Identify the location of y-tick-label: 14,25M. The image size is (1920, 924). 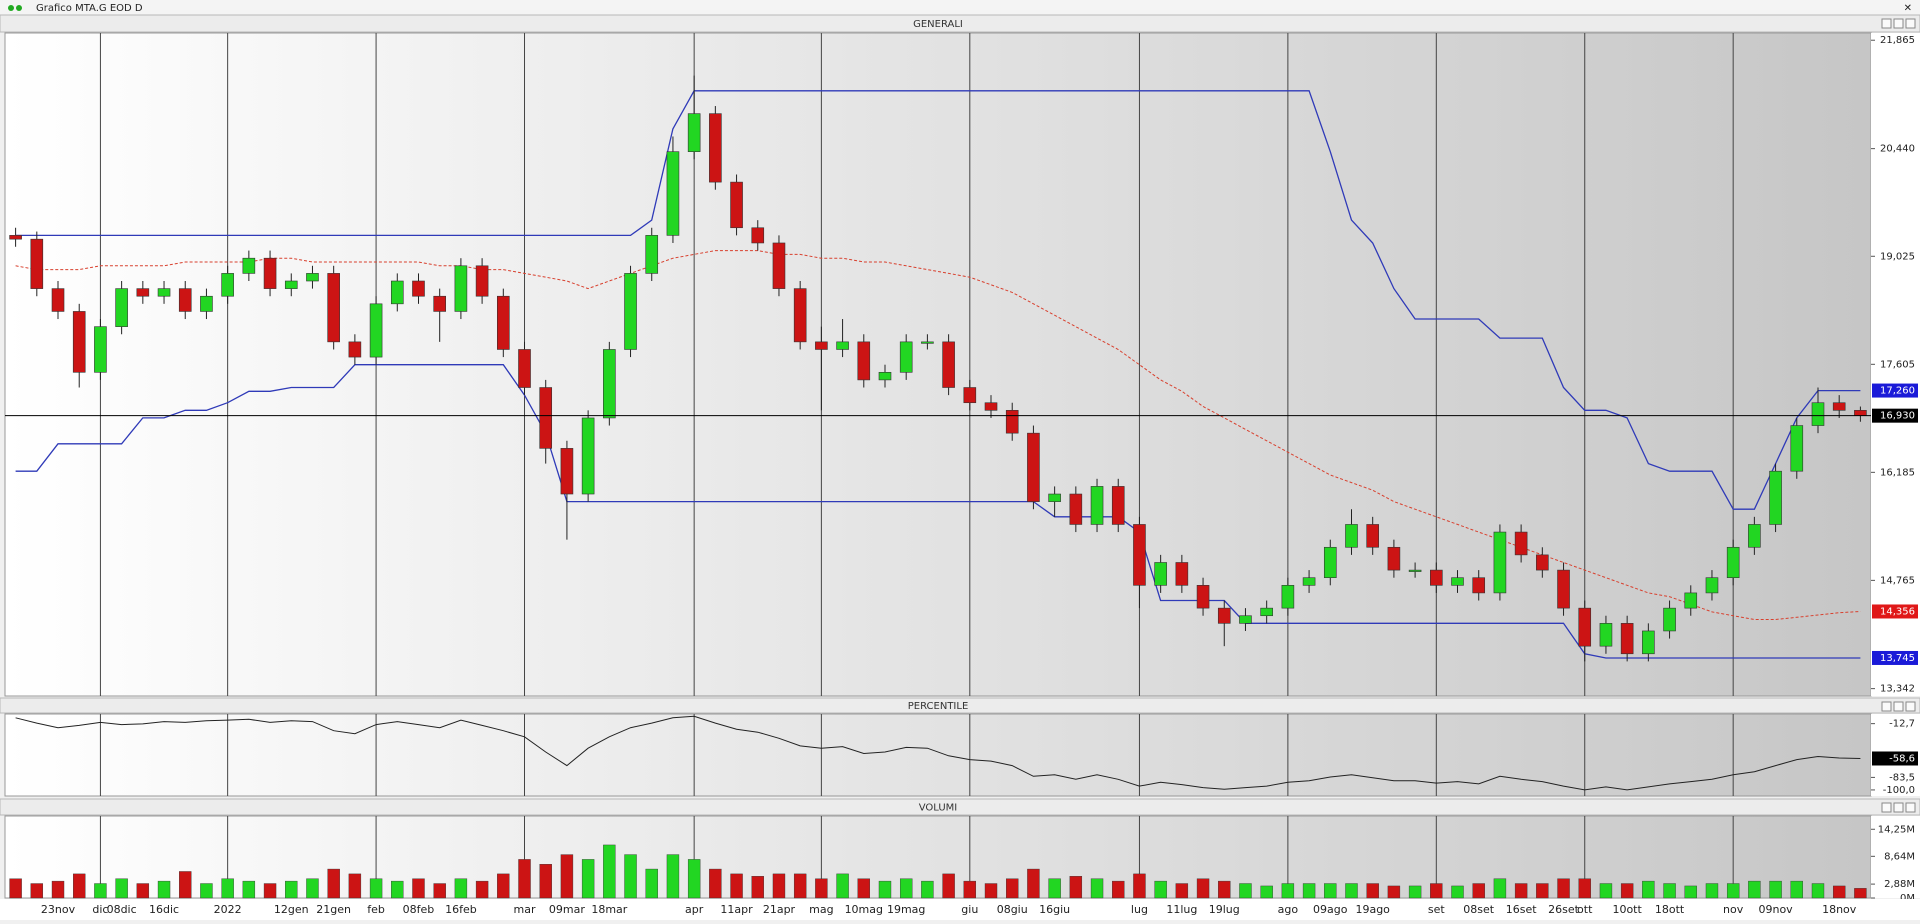
(1896, 829).